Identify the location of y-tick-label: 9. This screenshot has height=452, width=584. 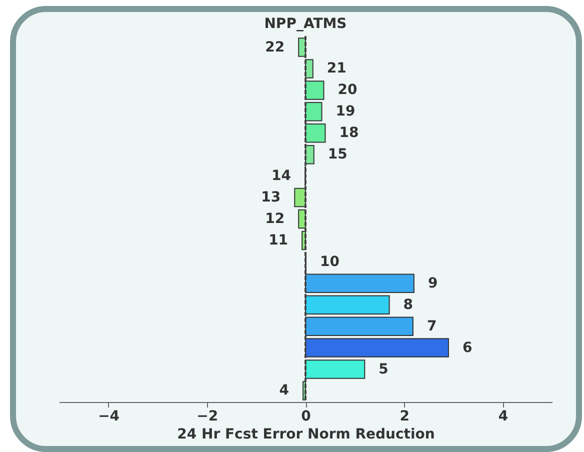
(433, 283).